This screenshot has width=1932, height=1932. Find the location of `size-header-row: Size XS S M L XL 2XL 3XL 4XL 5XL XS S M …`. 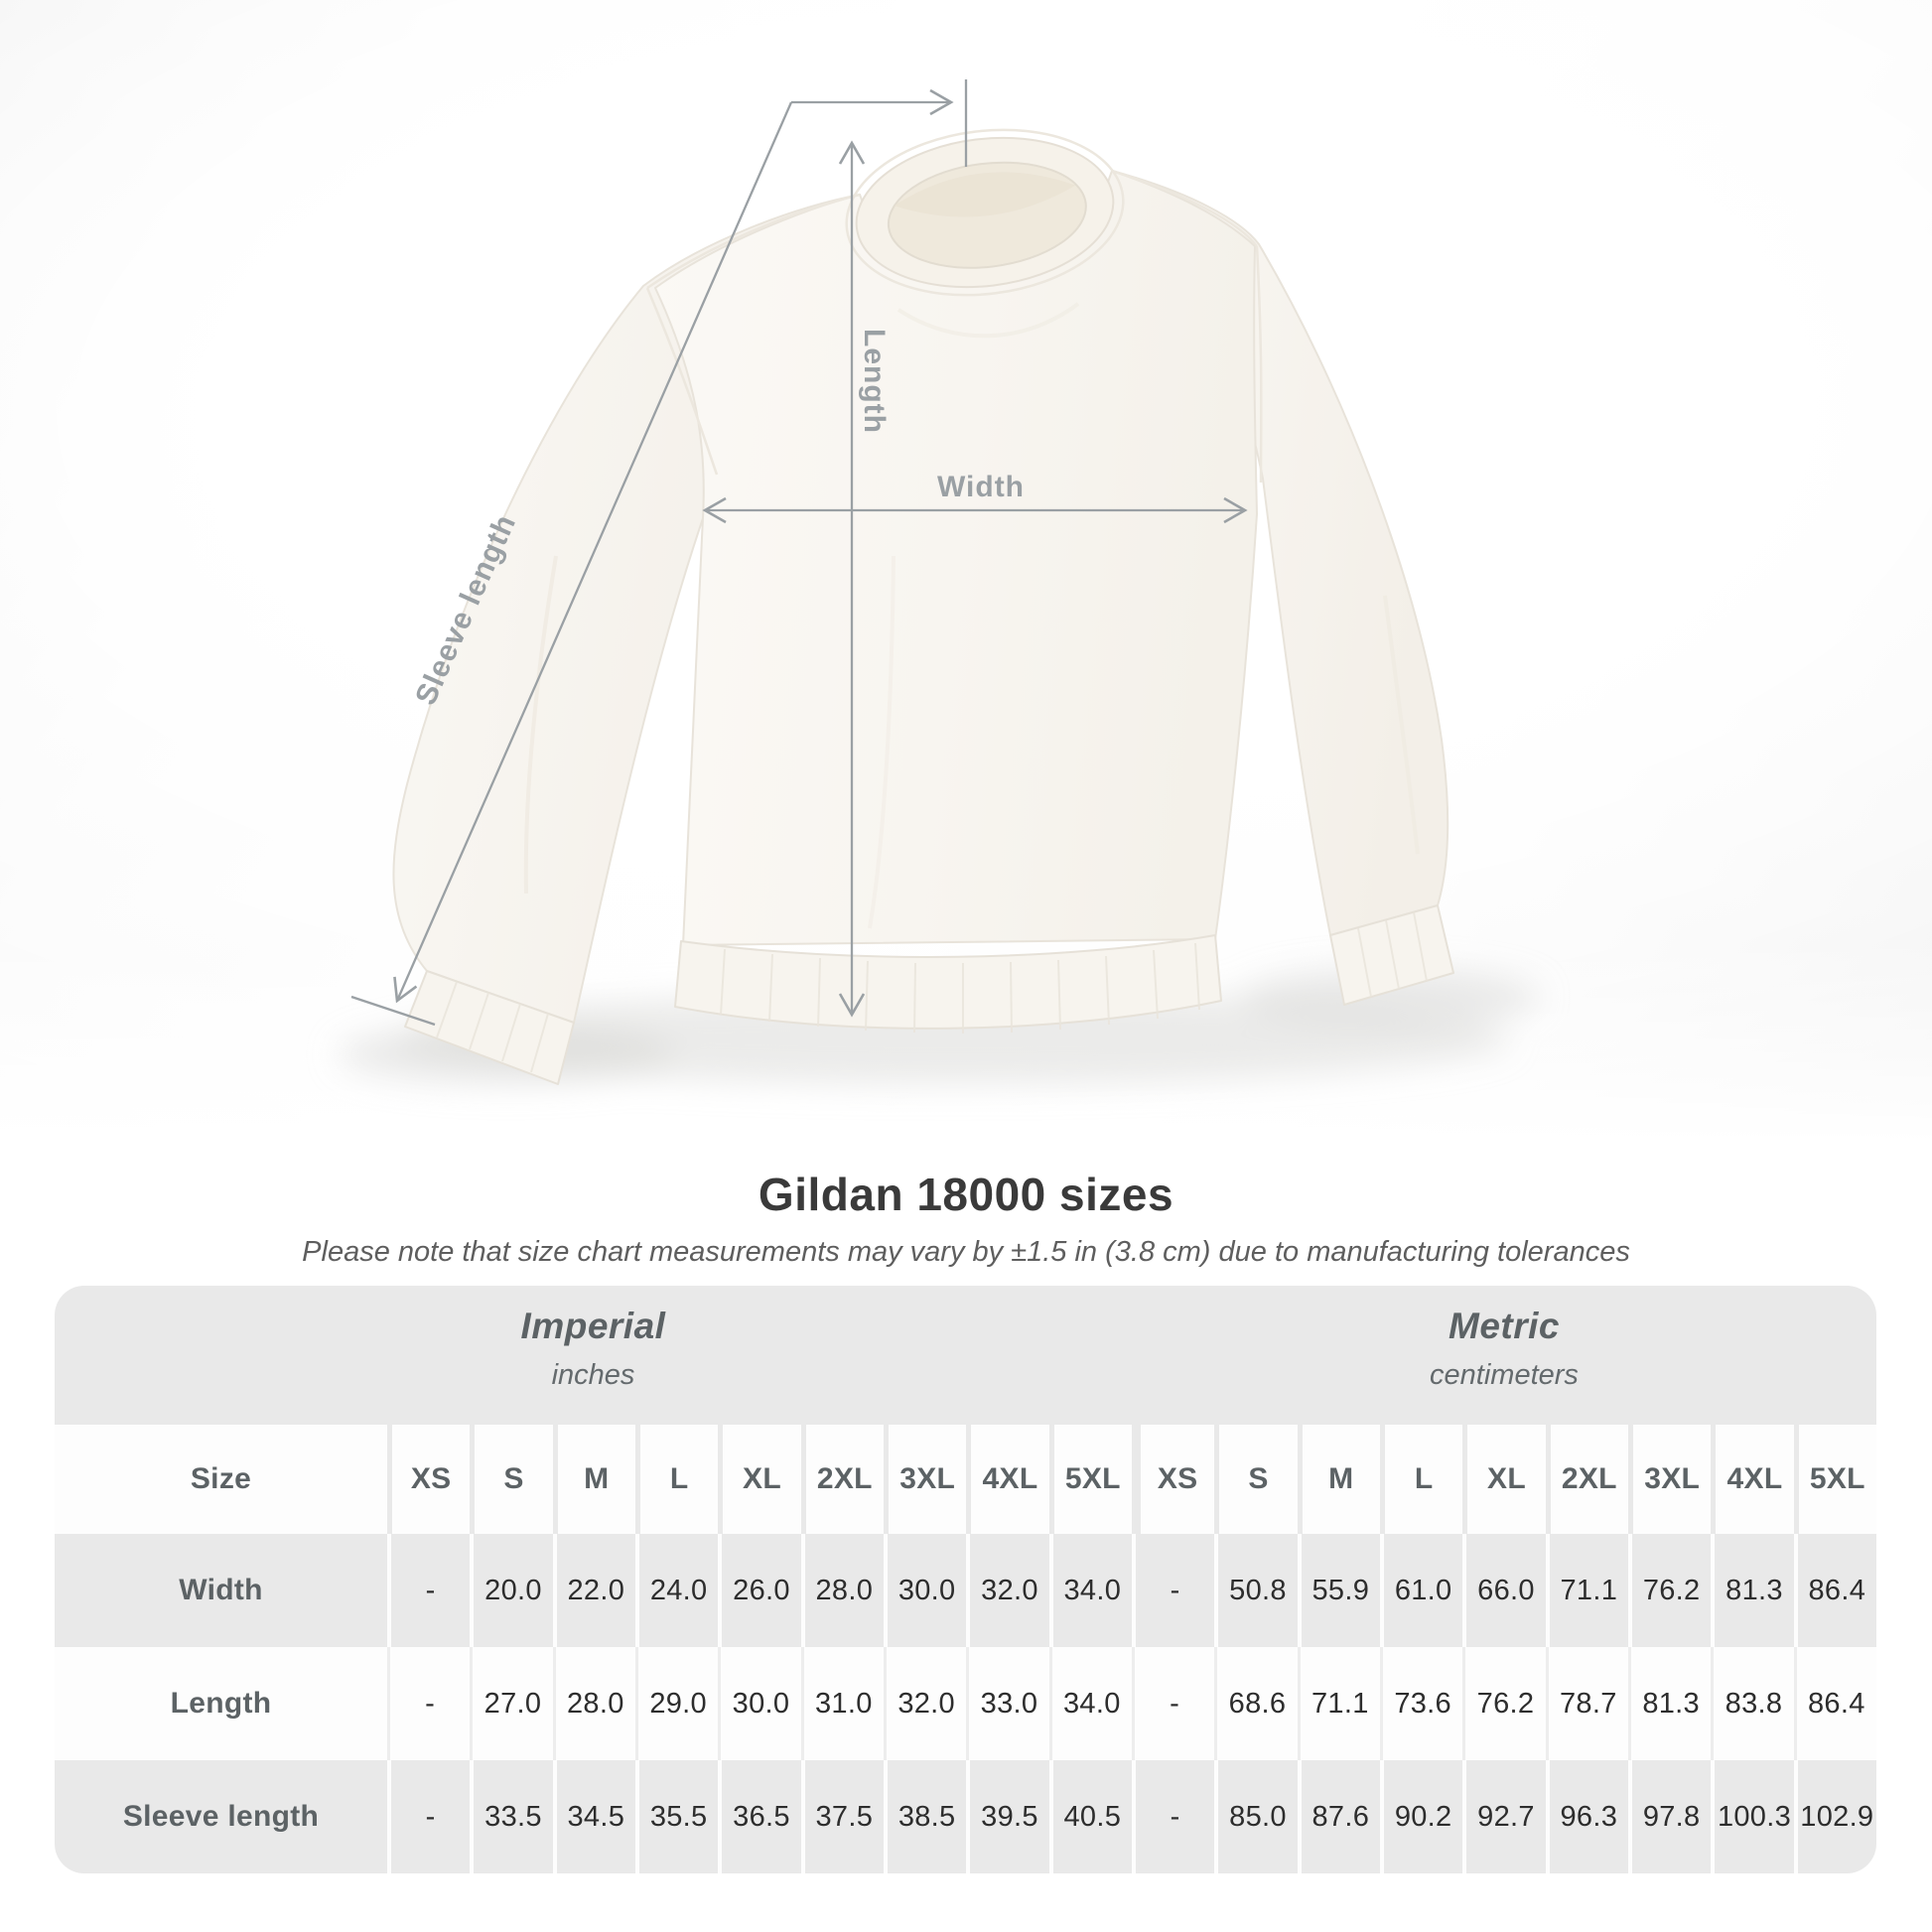

size-header-row: Size XS S M L XL 2XL 3XL 4XL 5XL XS S M … is located at coordinates (966, 1480).